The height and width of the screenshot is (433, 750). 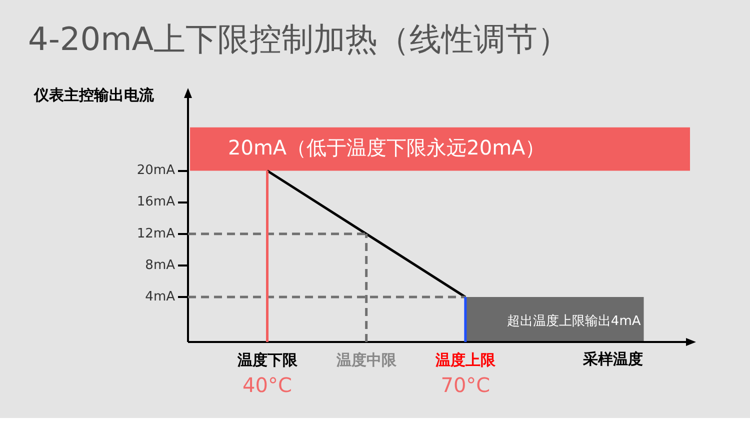 I want to click on y-tick-label: 16mA, so click(x=156, y=202).